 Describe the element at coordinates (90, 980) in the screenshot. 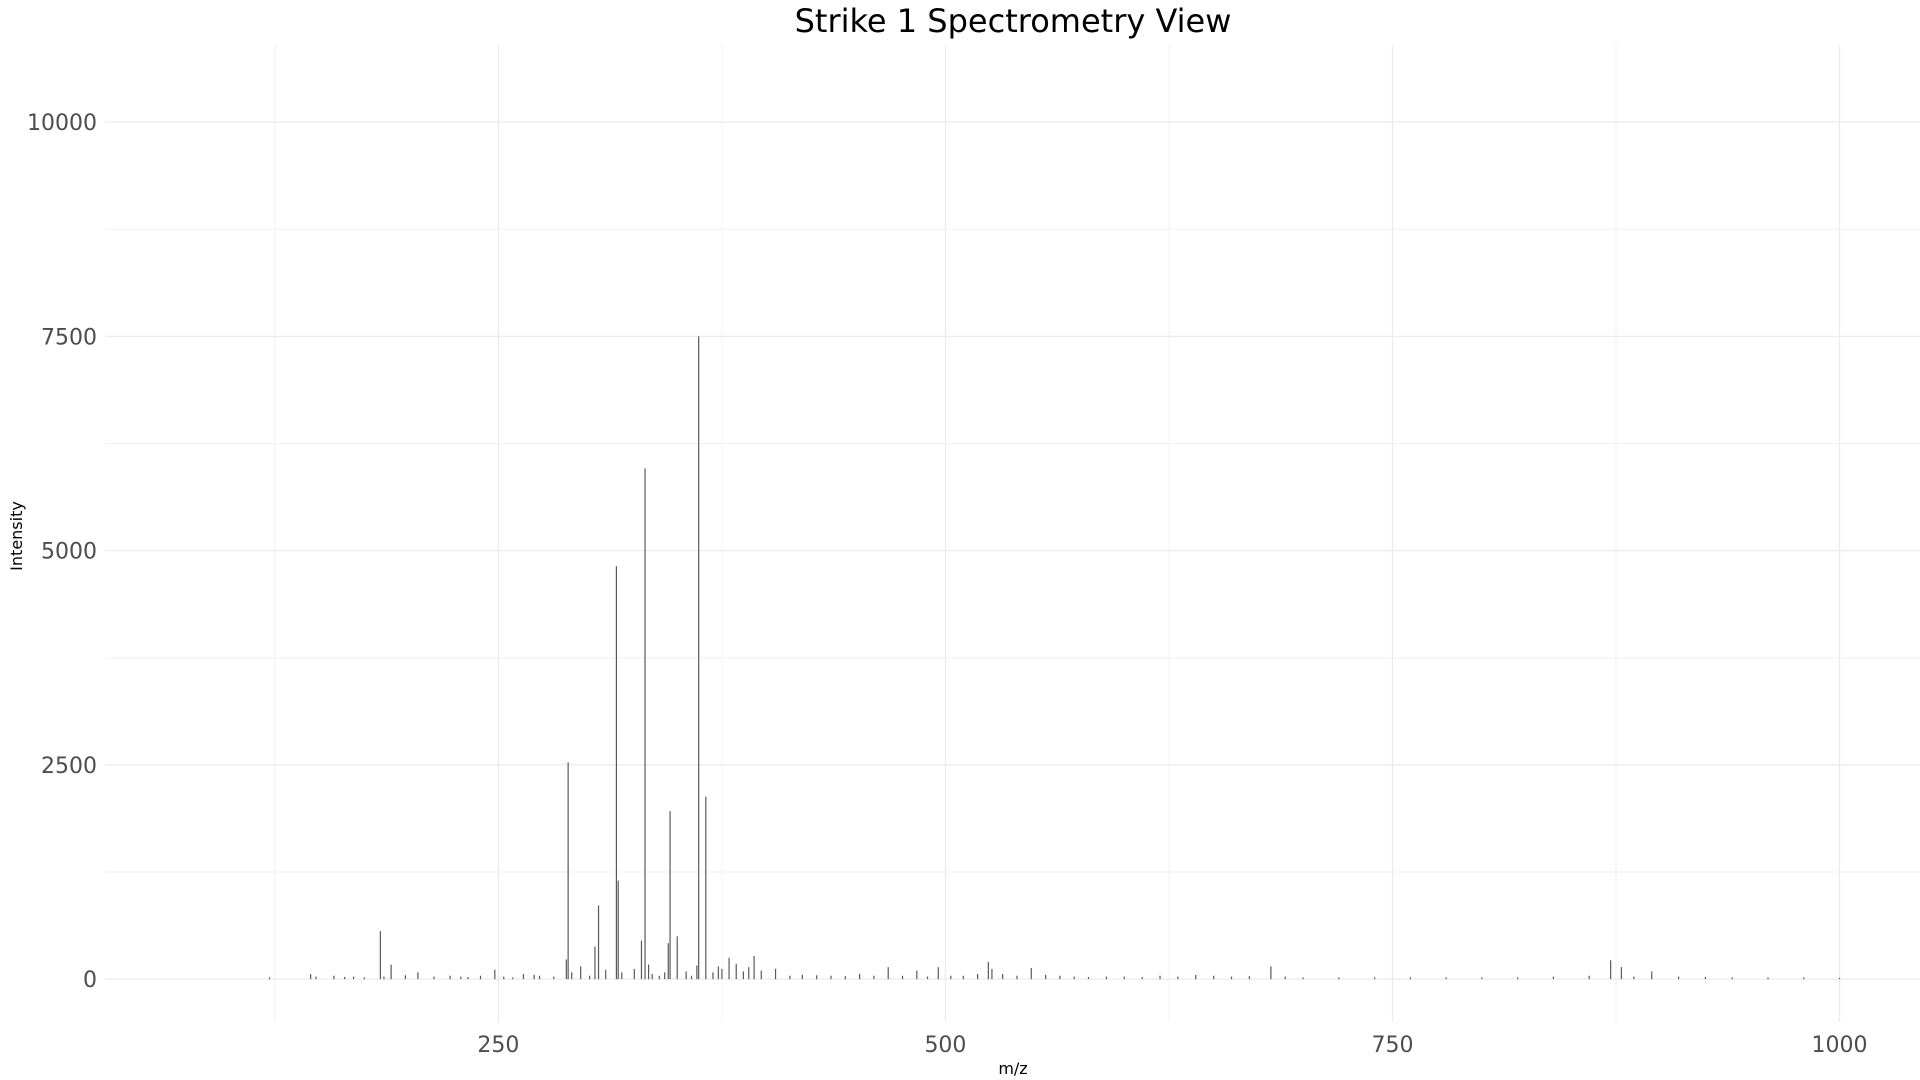

I see `y-tick-label: 0` at that location.